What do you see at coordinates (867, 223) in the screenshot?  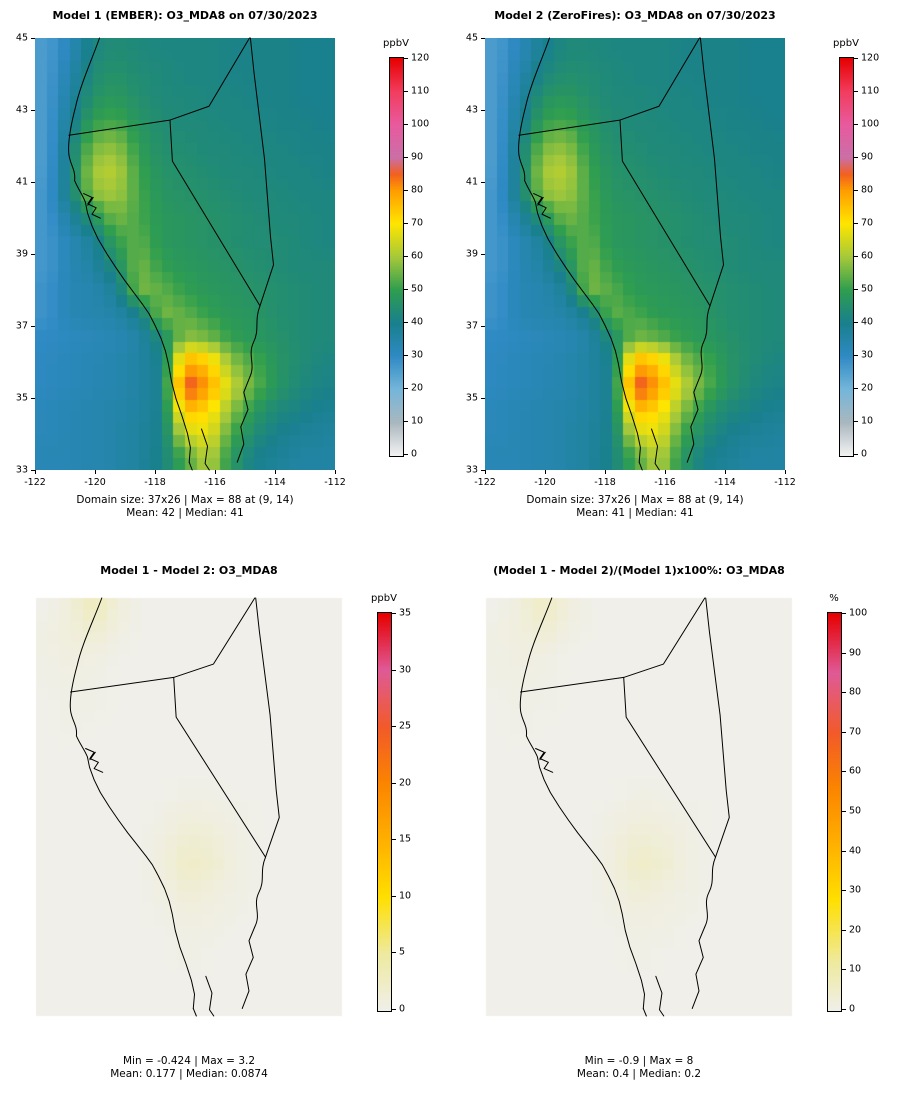 I see `colorbar-tick-label: 70` at bounding box center [867, 223].